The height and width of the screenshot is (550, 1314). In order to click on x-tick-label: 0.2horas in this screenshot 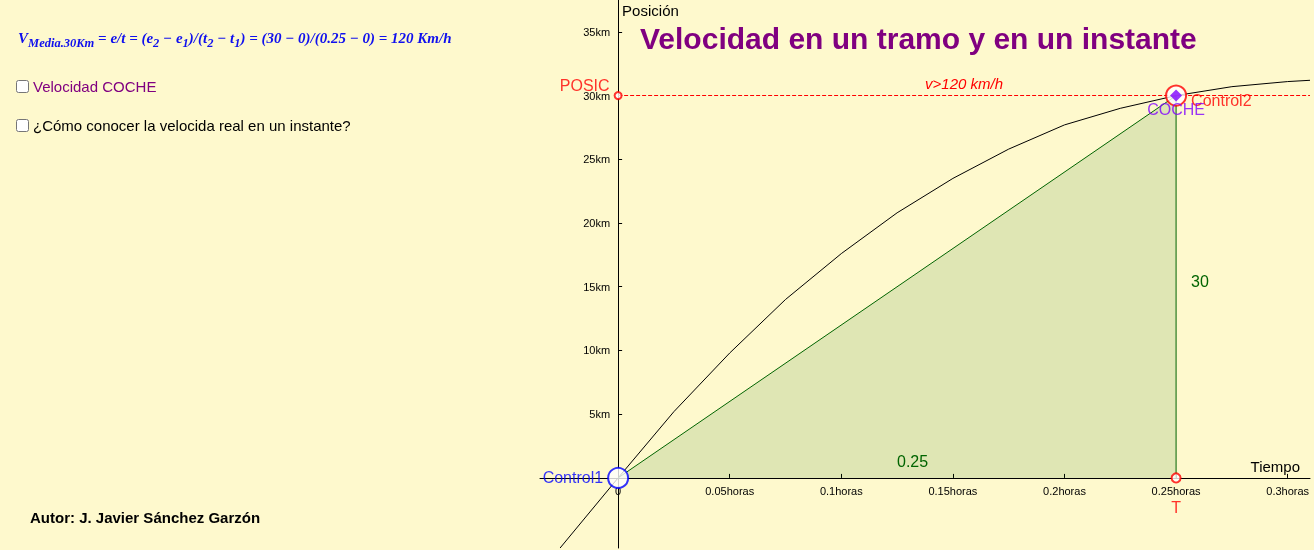, I will do `click(1065, 491)`.